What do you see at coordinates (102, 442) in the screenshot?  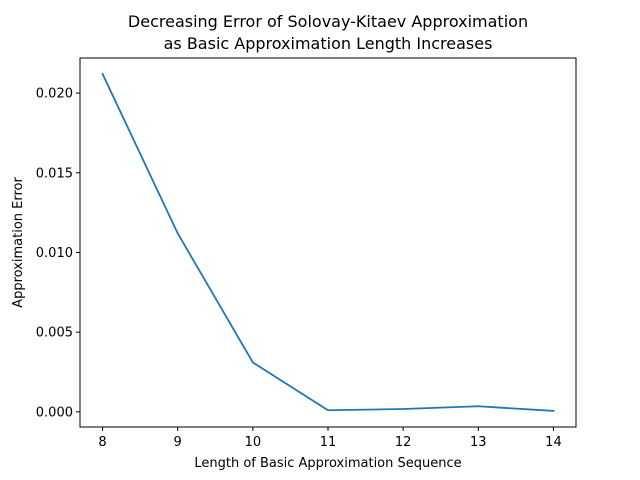 I see `x-tick-label: 8` at bounding box center [102, 442].